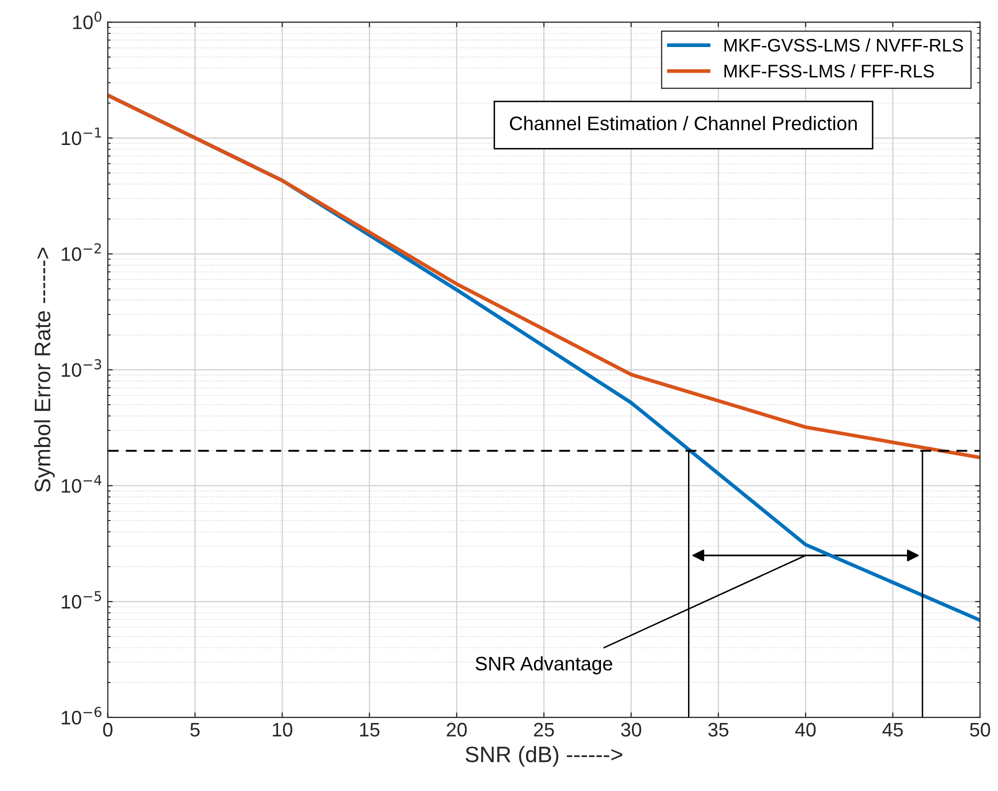 This screenshot has height=791, width=998. What do you see at coordinates (456, 729) in the screenshot?
I see `x-tick-label: 20` at bounding box center [456, 729].